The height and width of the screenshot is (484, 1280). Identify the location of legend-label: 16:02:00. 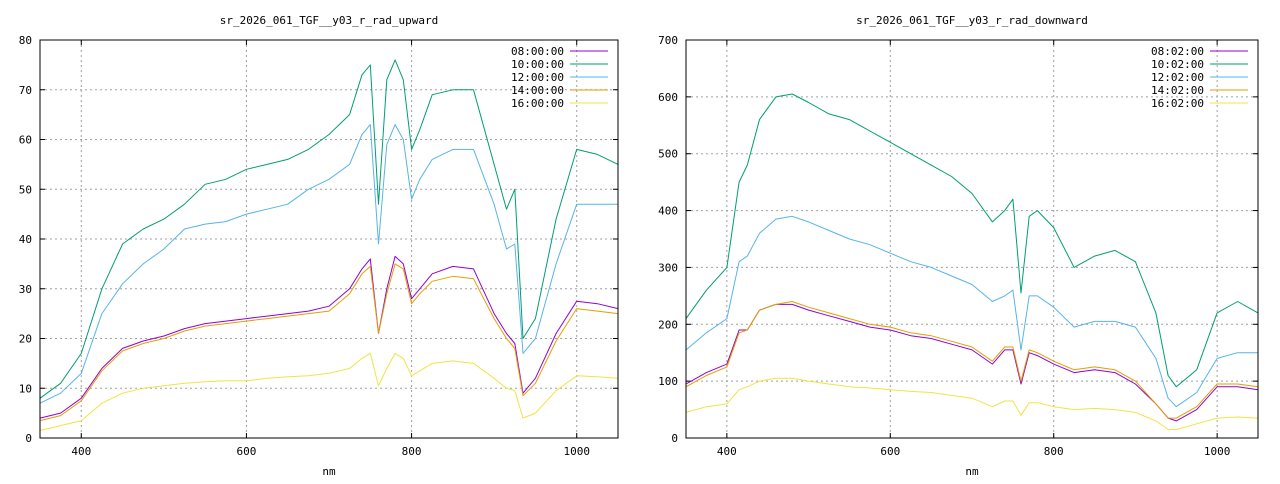
(1177, 103).